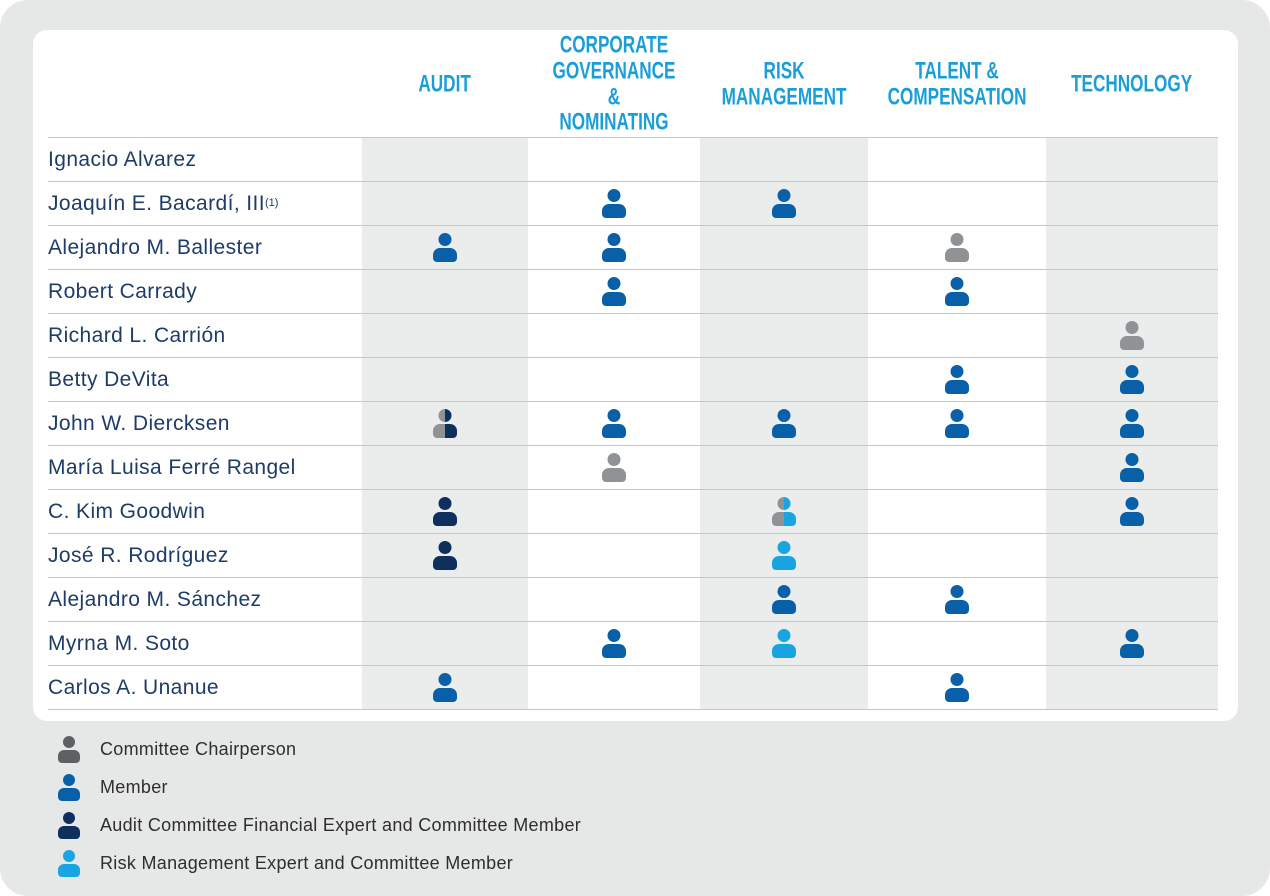 Image resolution: width=1270 pixels, height=896 pixels. I want to click on chair-and-risk-expert-icon, so click(784, 511).